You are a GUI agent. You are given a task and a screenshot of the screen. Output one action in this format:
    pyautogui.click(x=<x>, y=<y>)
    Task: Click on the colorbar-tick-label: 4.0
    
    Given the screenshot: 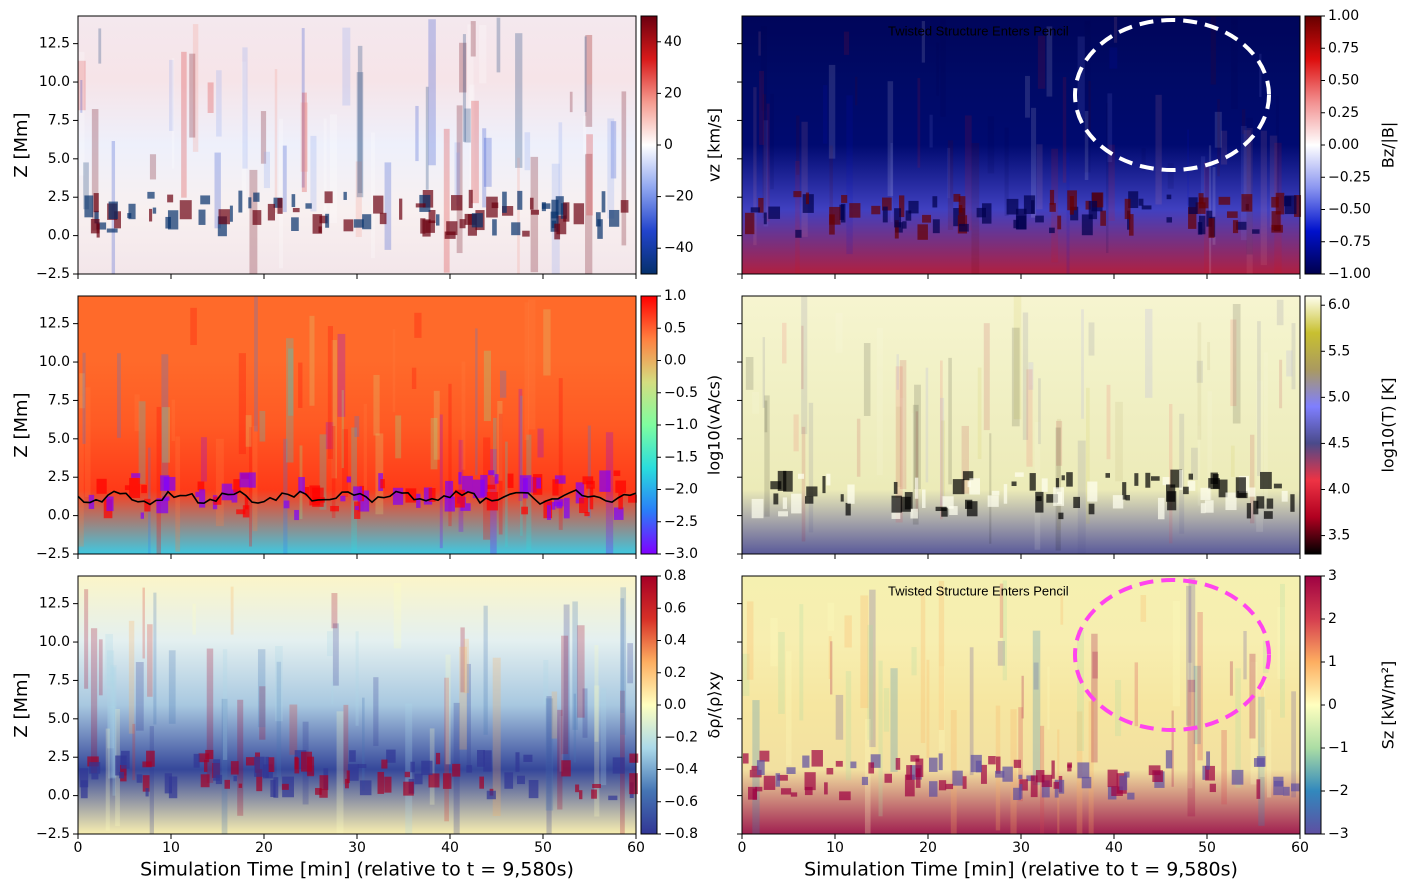 What is the action you would take?
    pyautogui.click(x=1339, y=490)
    